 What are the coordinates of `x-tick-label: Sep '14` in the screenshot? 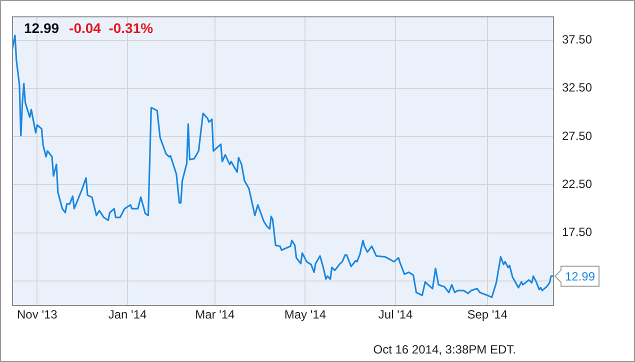 It's located at (487, 315).